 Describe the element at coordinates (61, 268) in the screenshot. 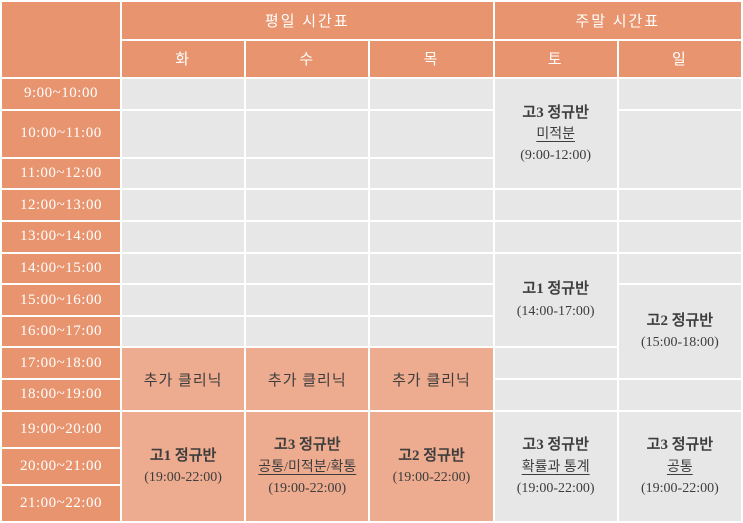

I see `time-label: 14:00~15:00` at that location.